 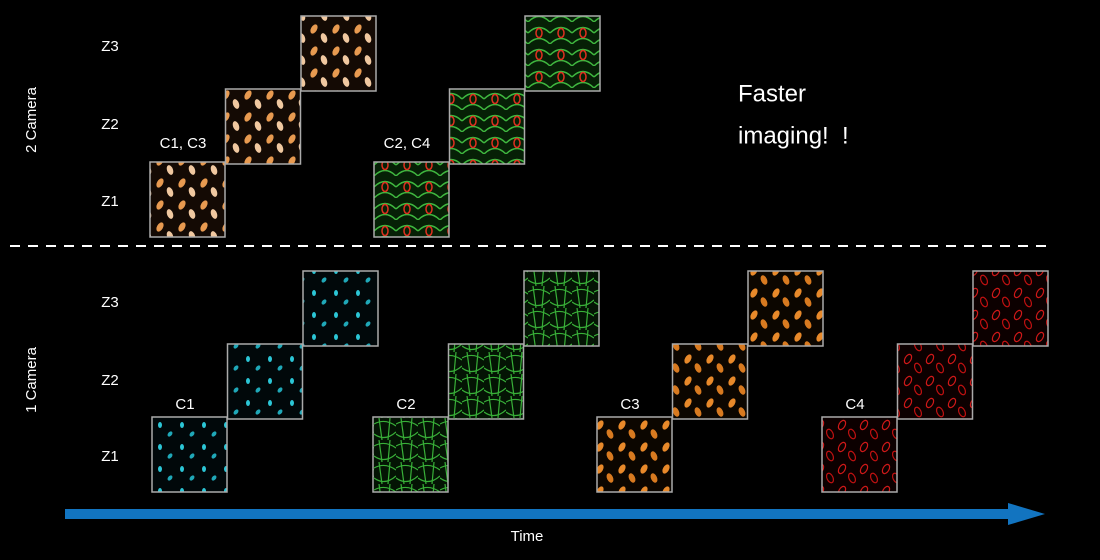 I want to click on channel-label: C2, so click(x=405, y=404).